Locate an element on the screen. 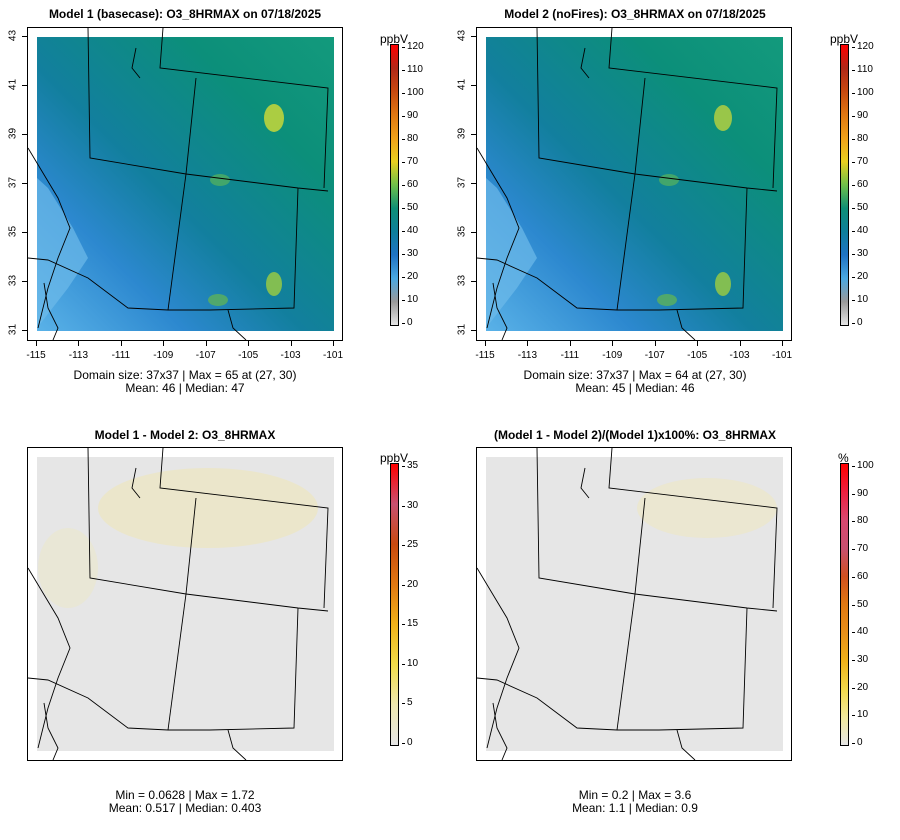 This screenshot has width=900, height=840. panel3-map-frame is located at coordinates (185, 604).